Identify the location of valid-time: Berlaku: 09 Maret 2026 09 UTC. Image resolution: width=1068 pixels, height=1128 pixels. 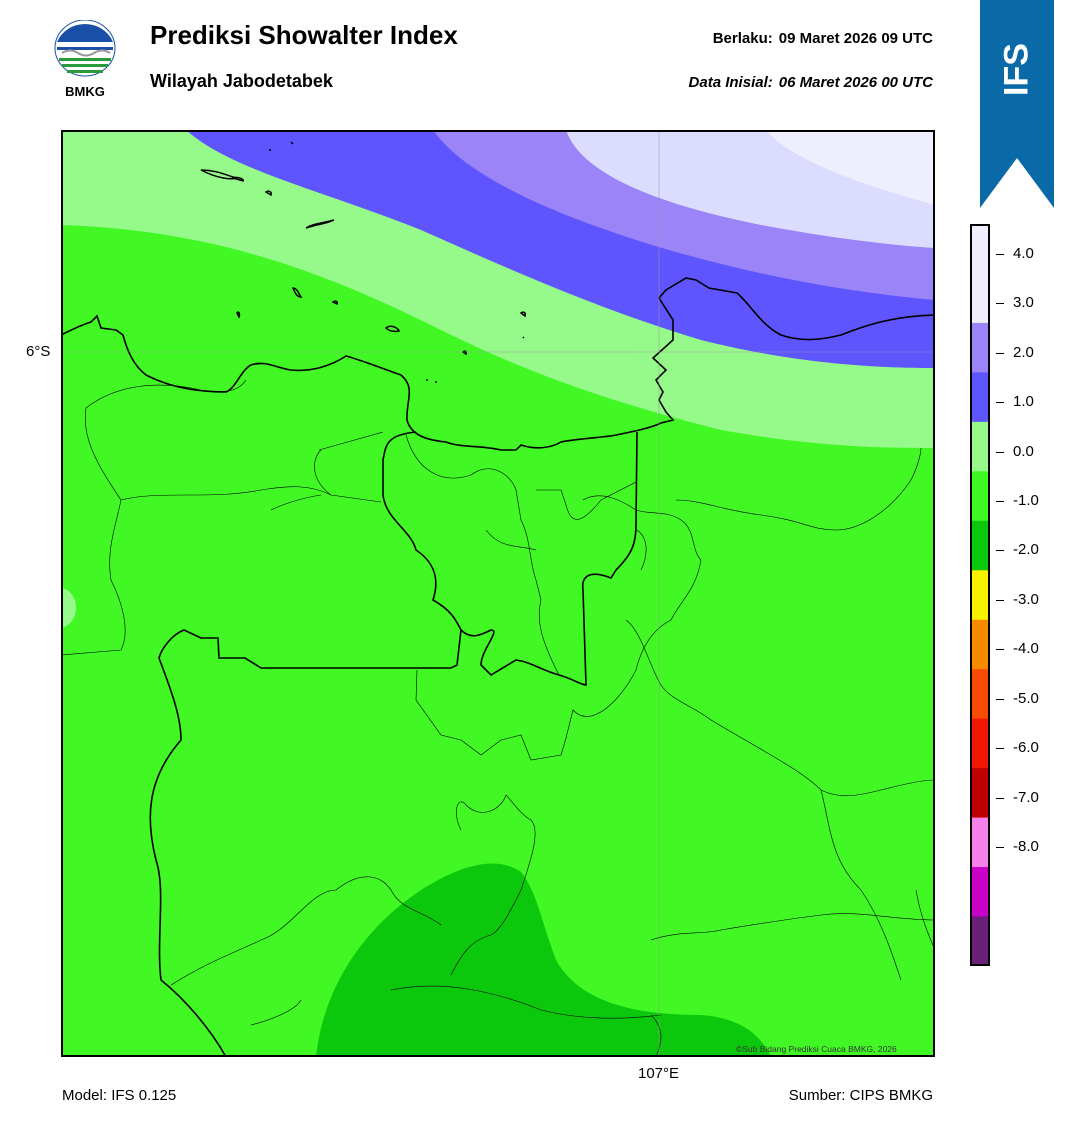
(823, 38).